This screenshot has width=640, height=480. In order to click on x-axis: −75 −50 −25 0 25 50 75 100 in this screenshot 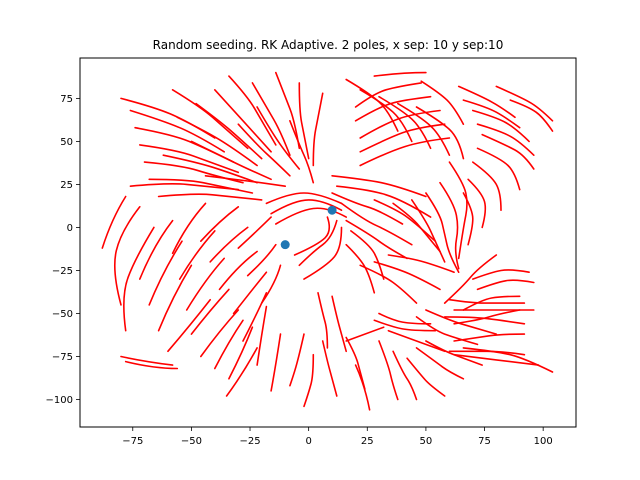, I will do `click(337, 437)`.